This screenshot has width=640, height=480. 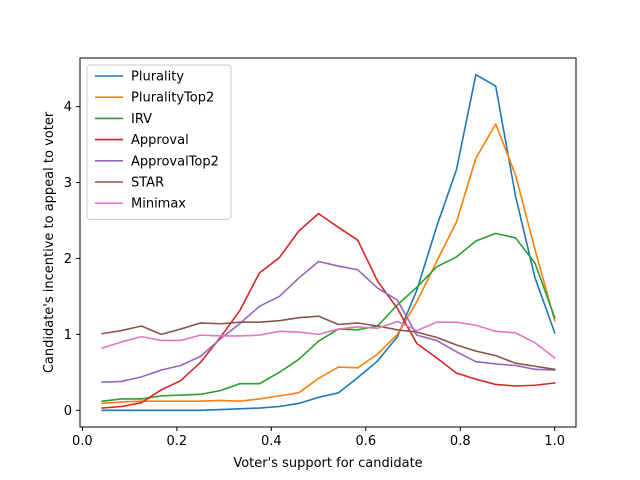 What do you see at coordinates (327, 463) in the screenshot?
I see `x-axis-label: Voter's support for candidate` at bounding box center [327, 463].